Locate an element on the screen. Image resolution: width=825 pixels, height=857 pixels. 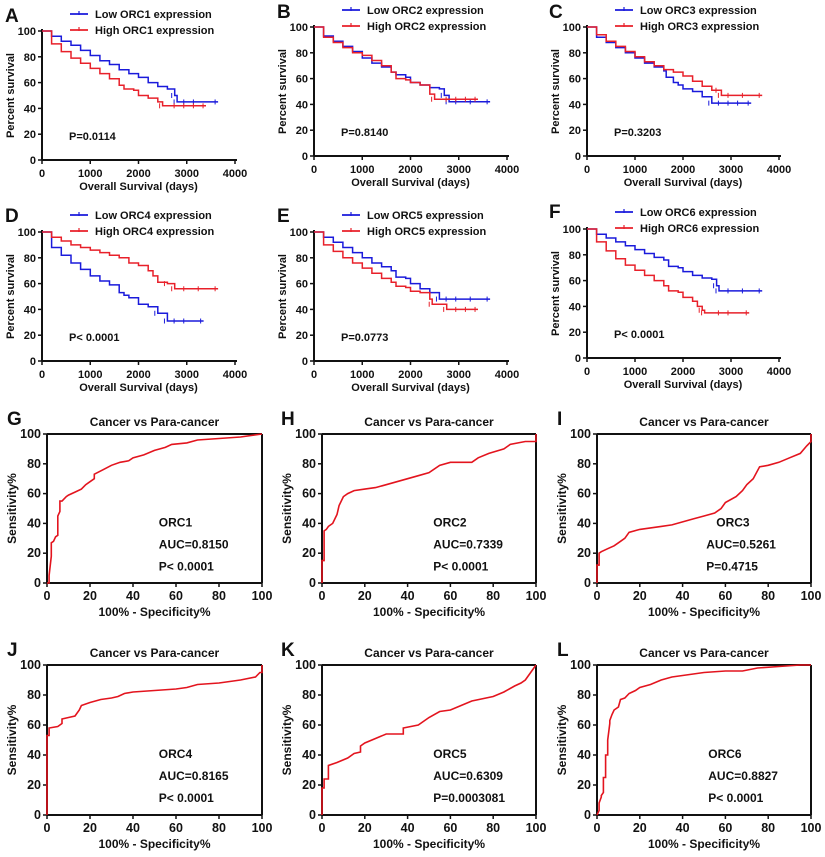
p-value-label: P=0.4715 is located at coordinates (732, 566).